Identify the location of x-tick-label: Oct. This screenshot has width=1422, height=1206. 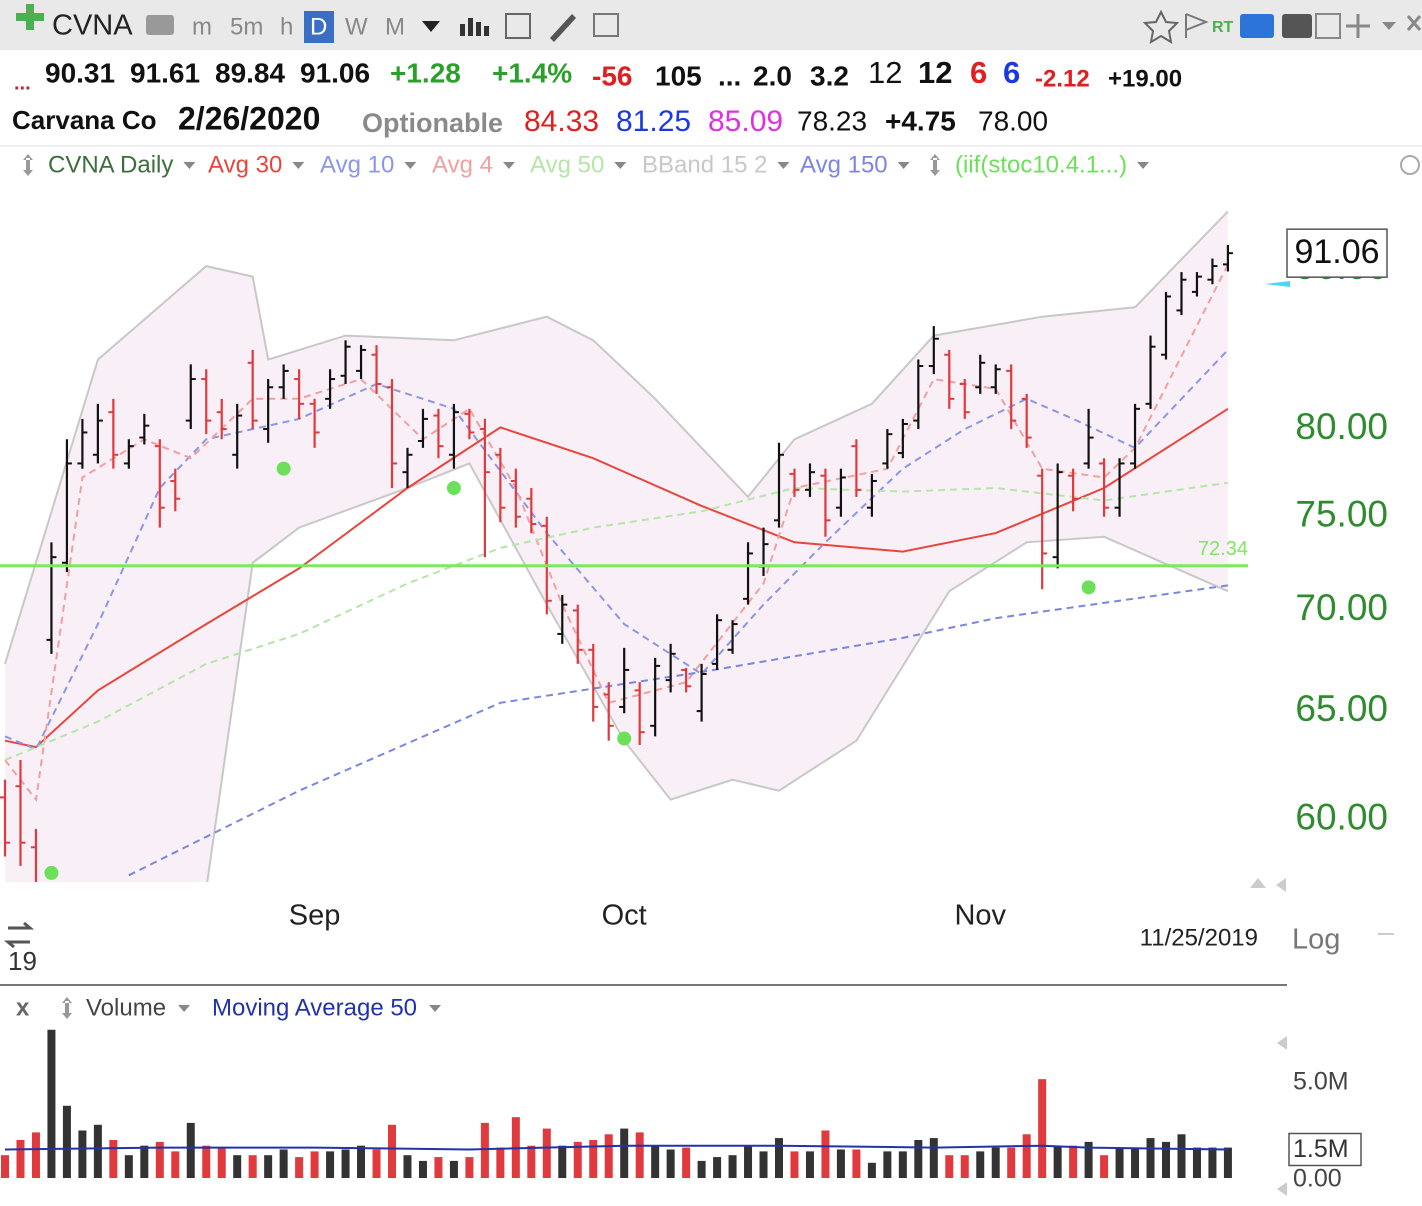
(624, 916).